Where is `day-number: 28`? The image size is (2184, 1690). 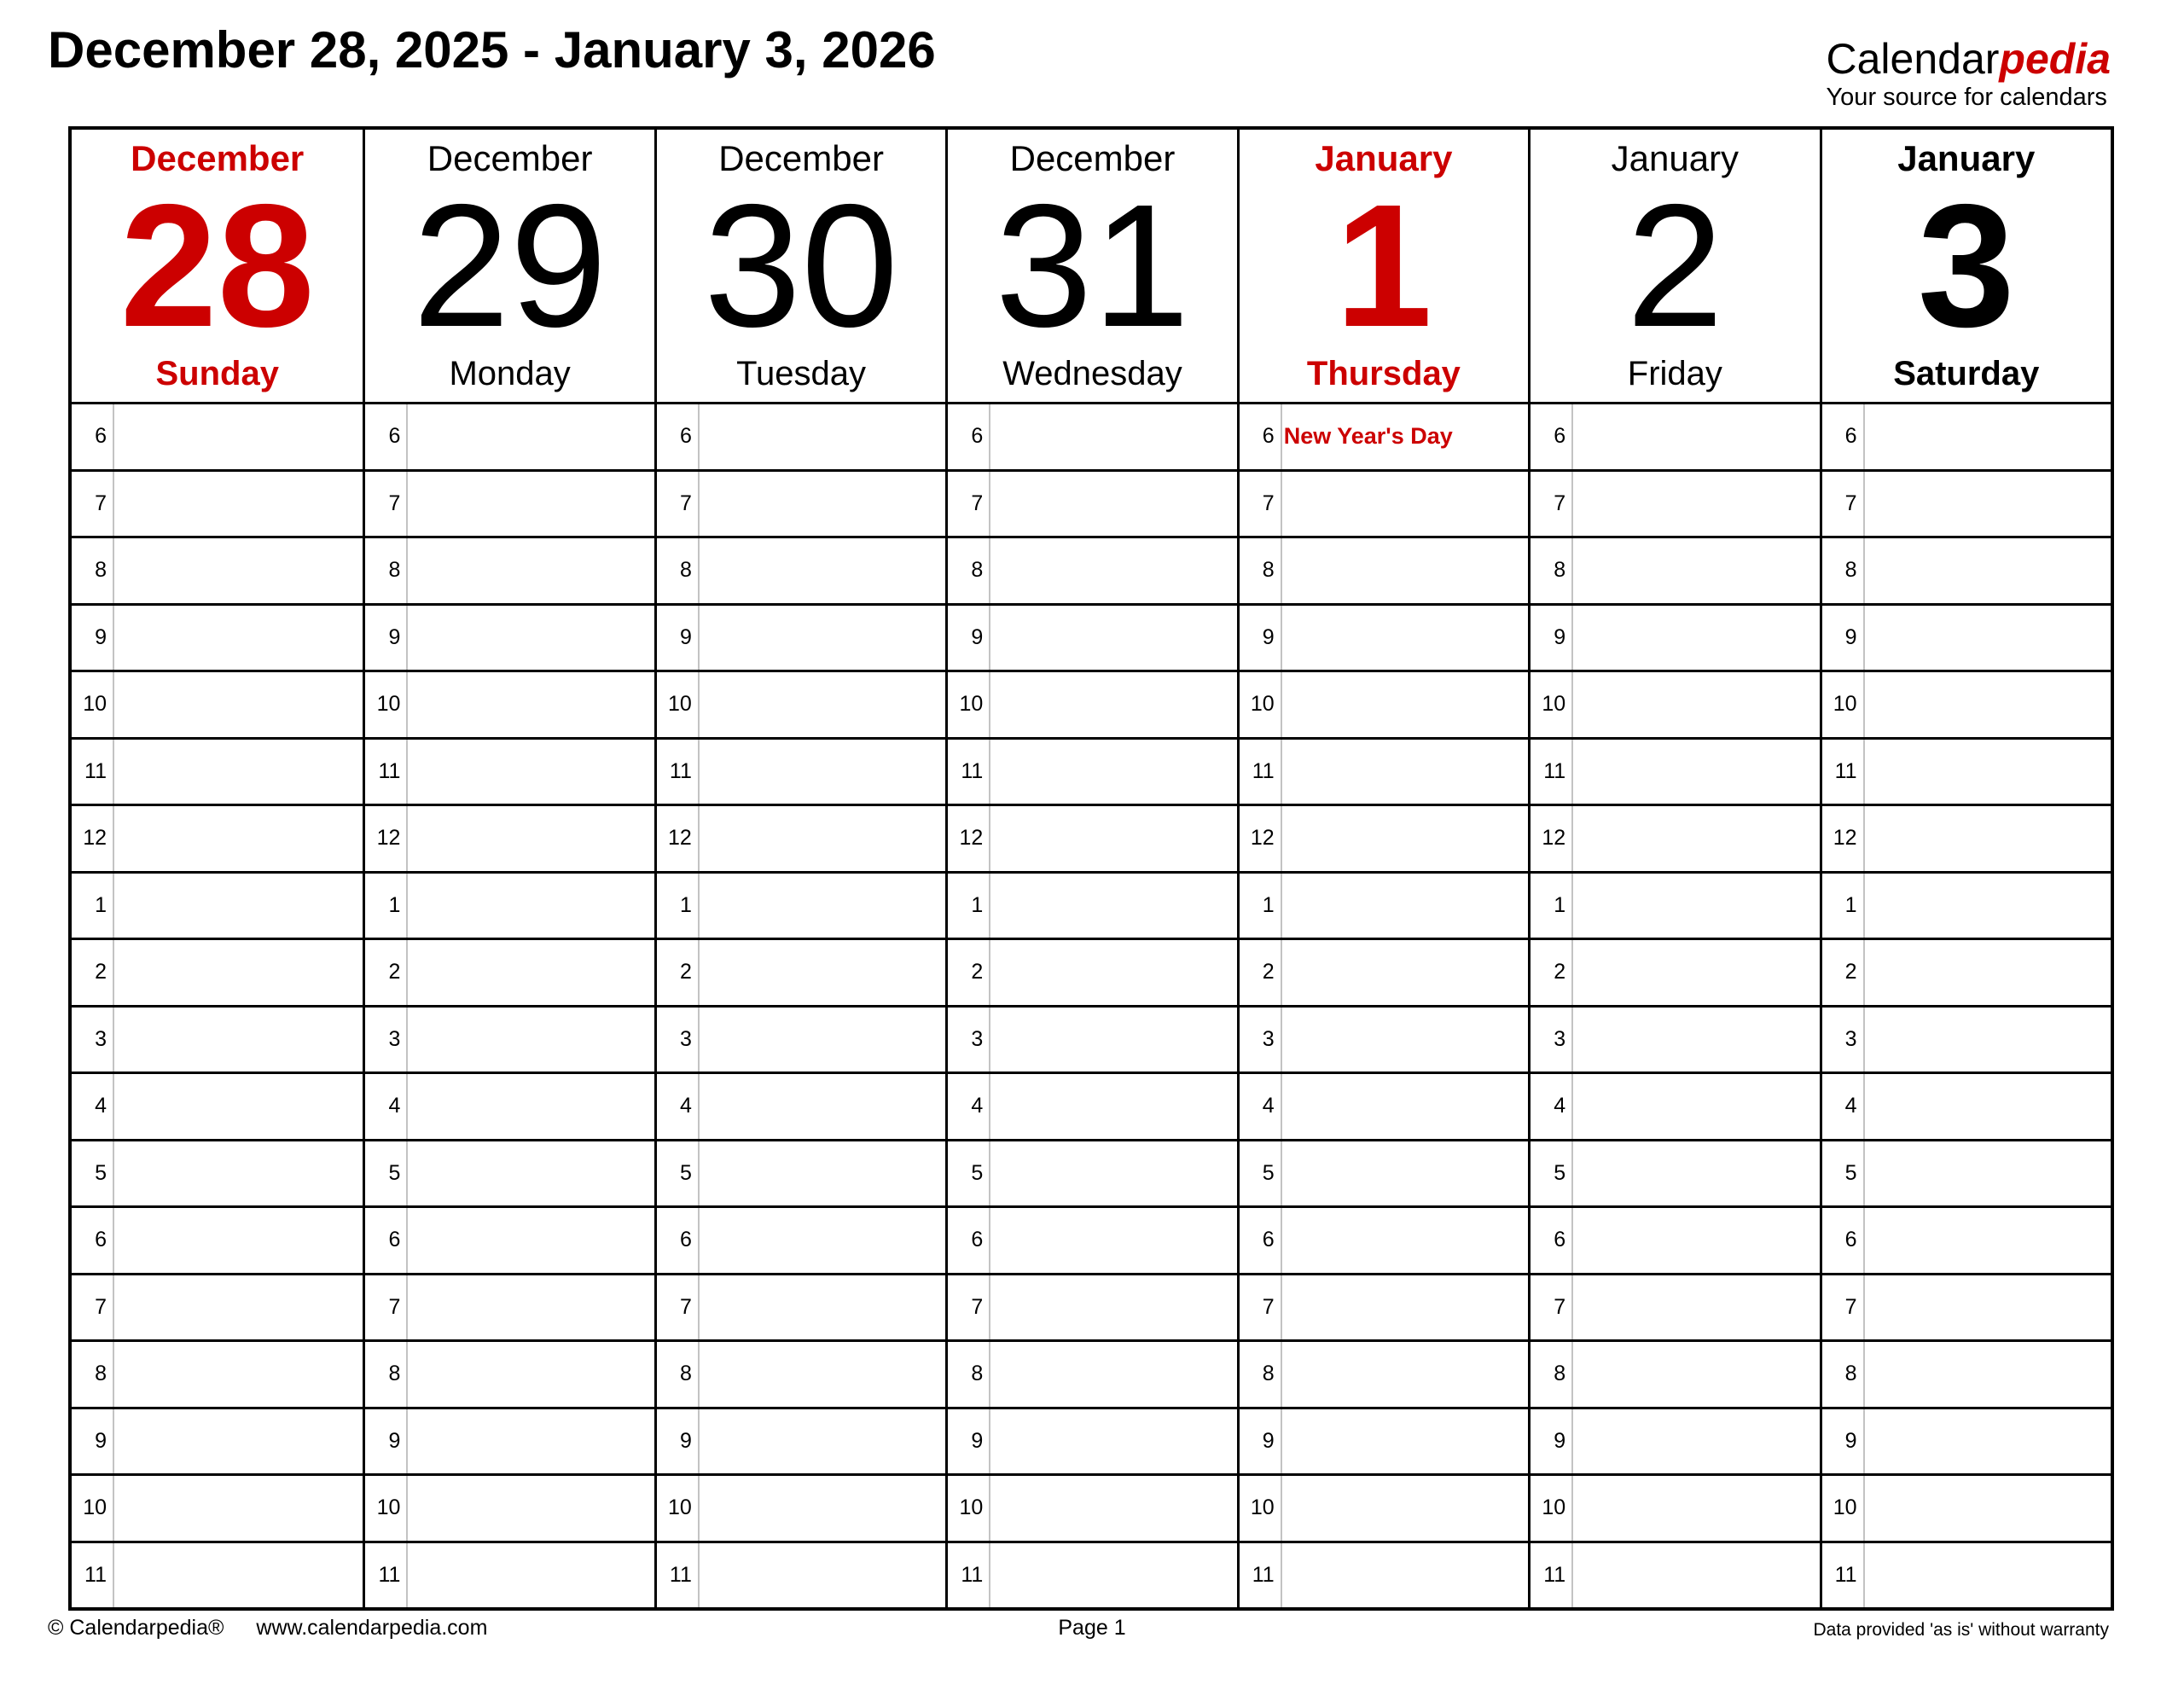 day-number: 28 is located at coordinates (217, 266).